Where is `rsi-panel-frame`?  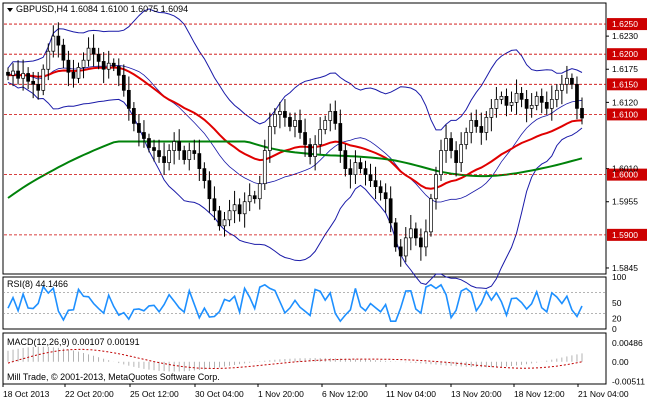 rsi-panel-frame is located at coordinates (304, 303).